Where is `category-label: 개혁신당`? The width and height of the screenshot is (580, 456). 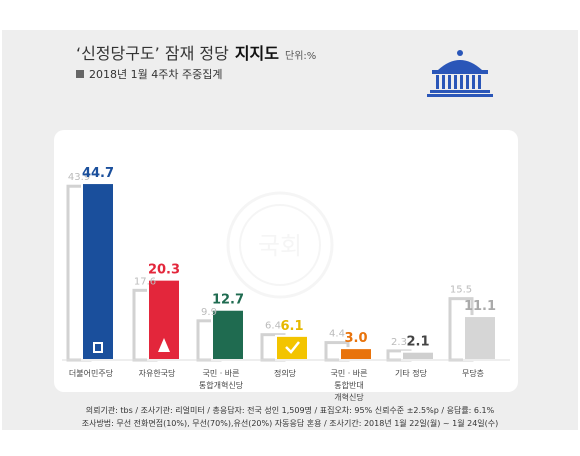
category-label: 개혁신당 is located at coordinates (349, 397).